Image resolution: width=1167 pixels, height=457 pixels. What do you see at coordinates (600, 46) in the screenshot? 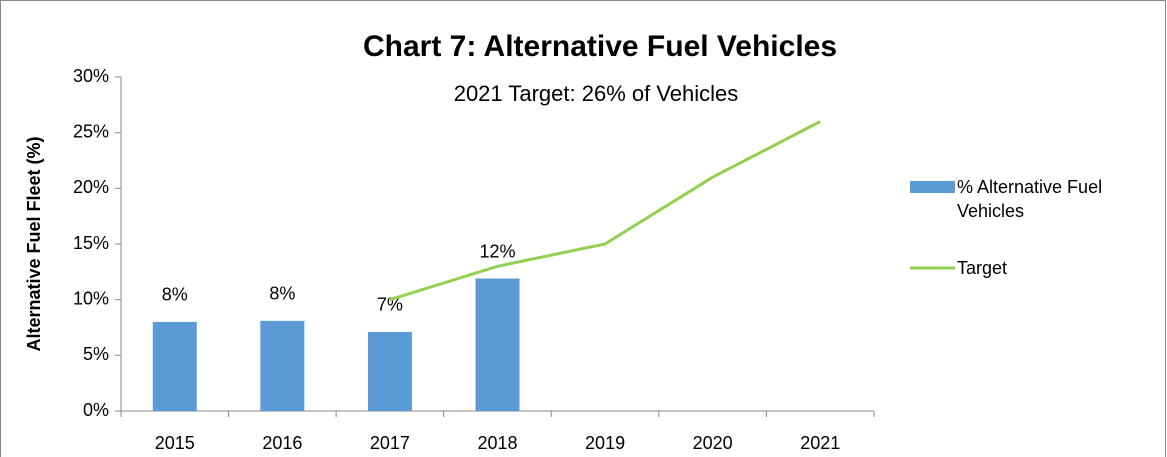
I see `chart-title: Chart 7: Alternative Fuel Vehicles` at bounding box center [600, 46].